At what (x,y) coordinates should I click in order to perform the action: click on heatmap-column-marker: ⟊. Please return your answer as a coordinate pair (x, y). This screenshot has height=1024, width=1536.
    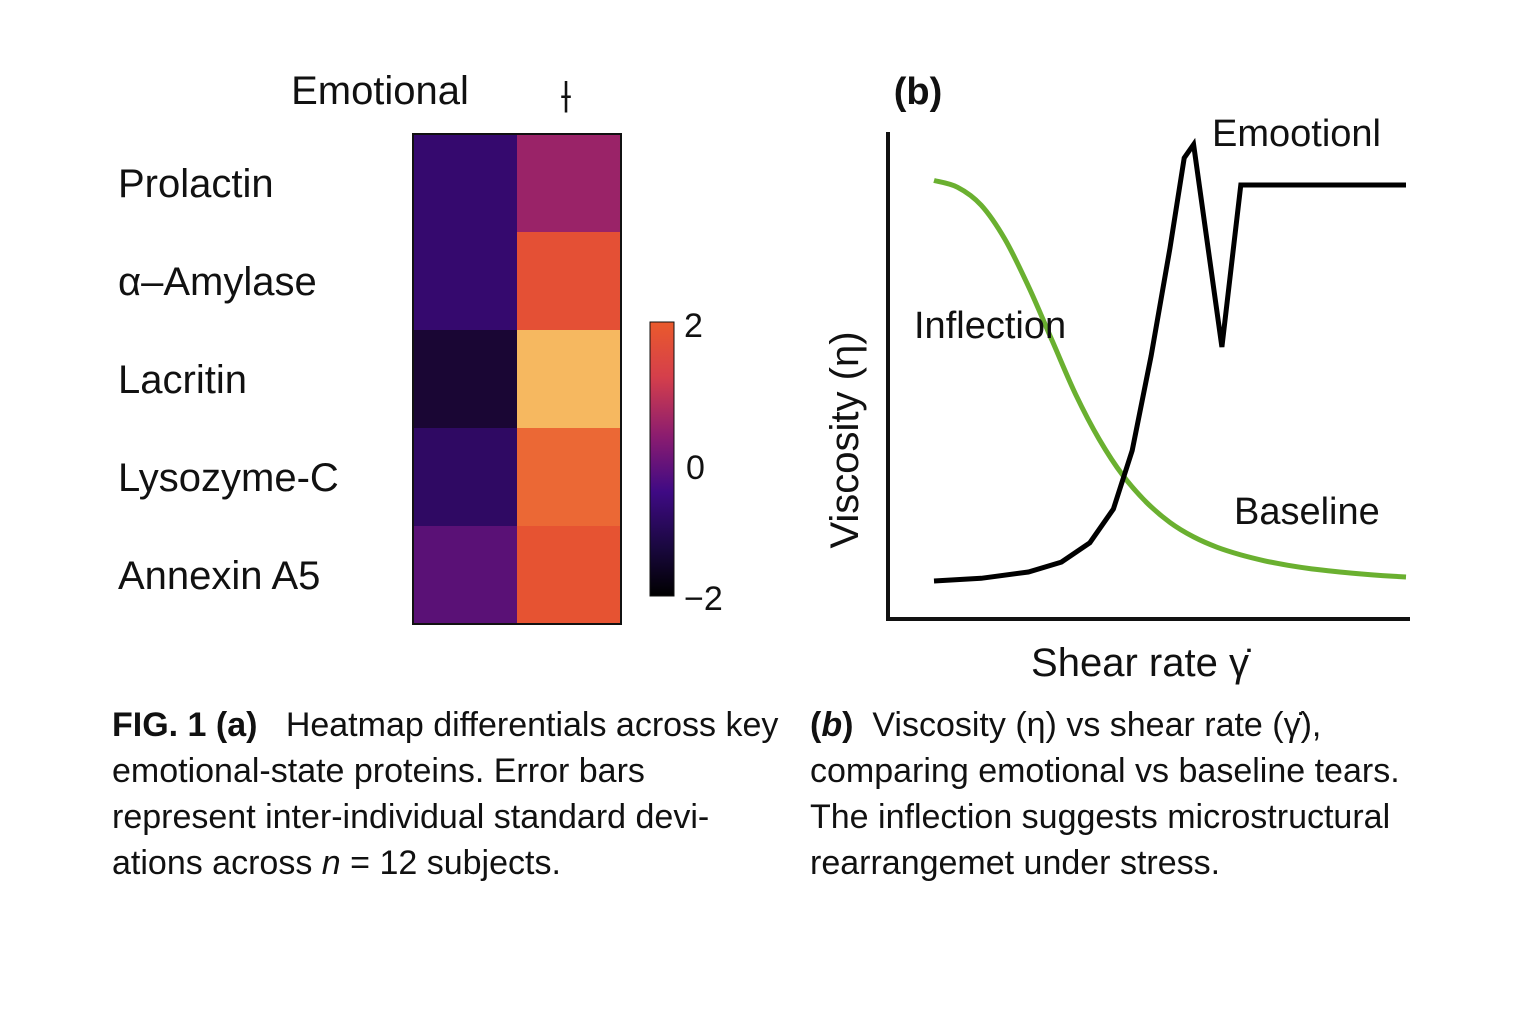
    Looking at the image, I should click on (566, 96).